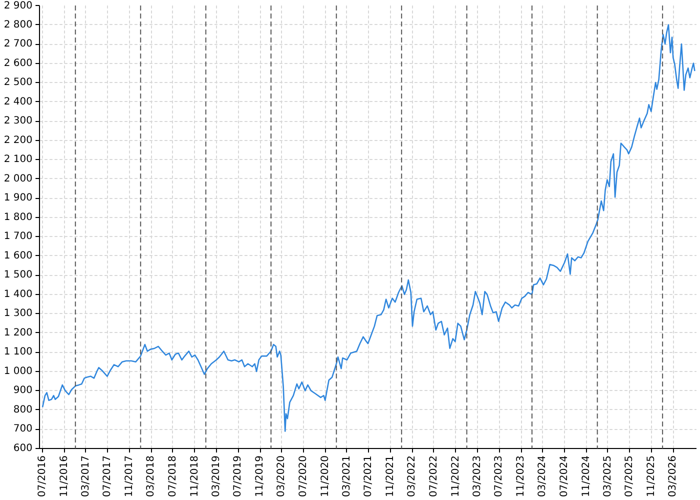 The image size is (700, 500). I want to click on x-tick-label: 07/2022, so click(434, 476).